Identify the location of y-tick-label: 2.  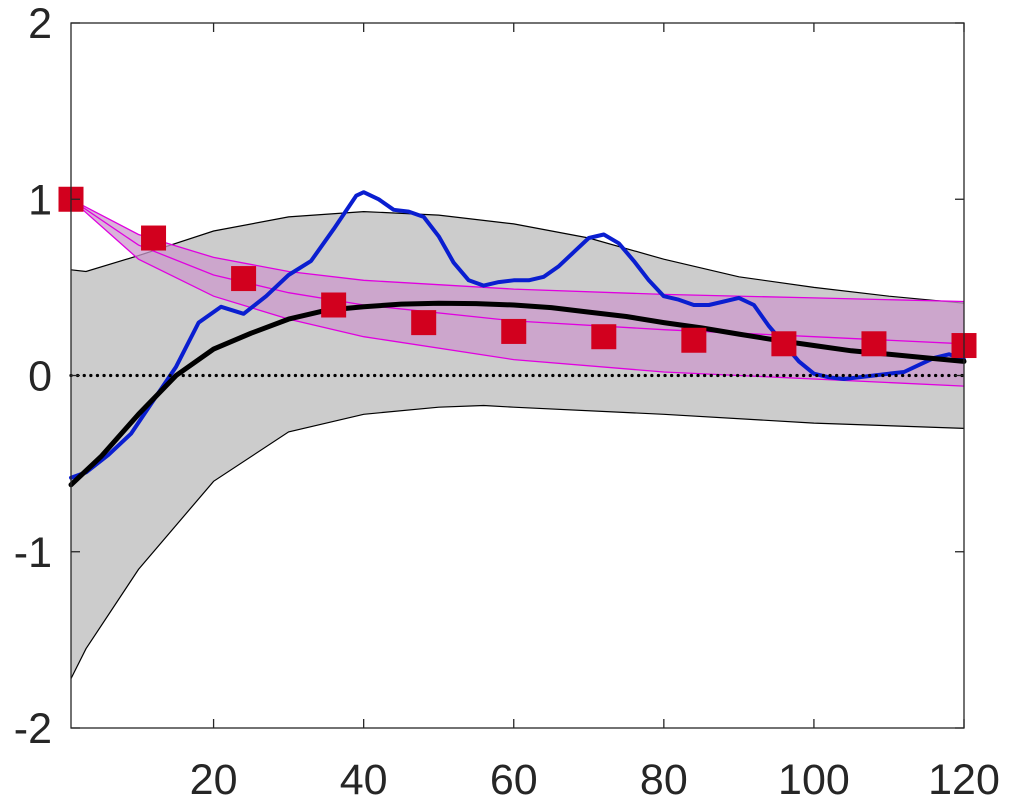
(40, 24).